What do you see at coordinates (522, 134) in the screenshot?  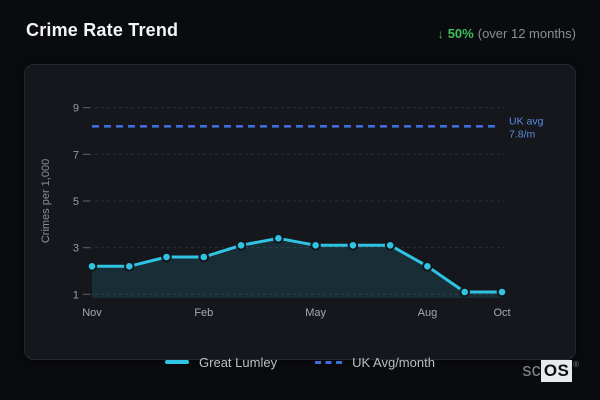 I see `uk-avg-annotation: 7.8/m` at bounding box center [522, 134].